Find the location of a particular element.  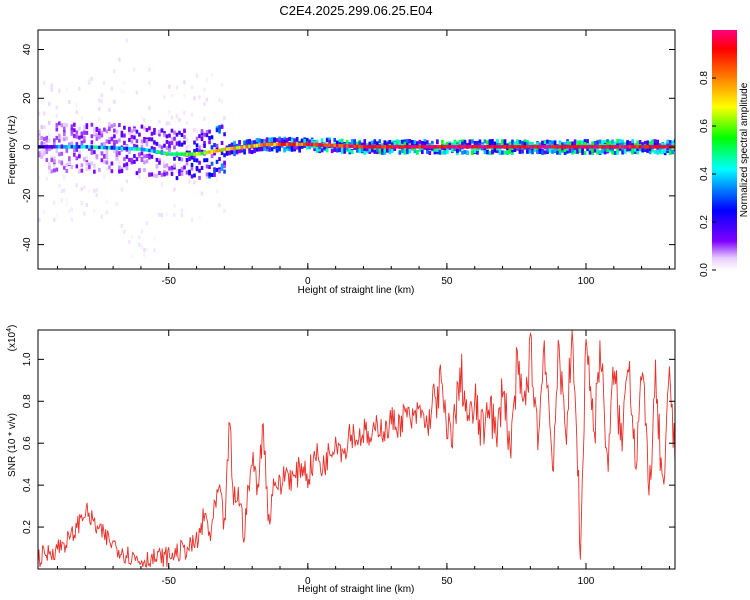

y-tick-label: 0.2 is located at coordinates (27, 527).